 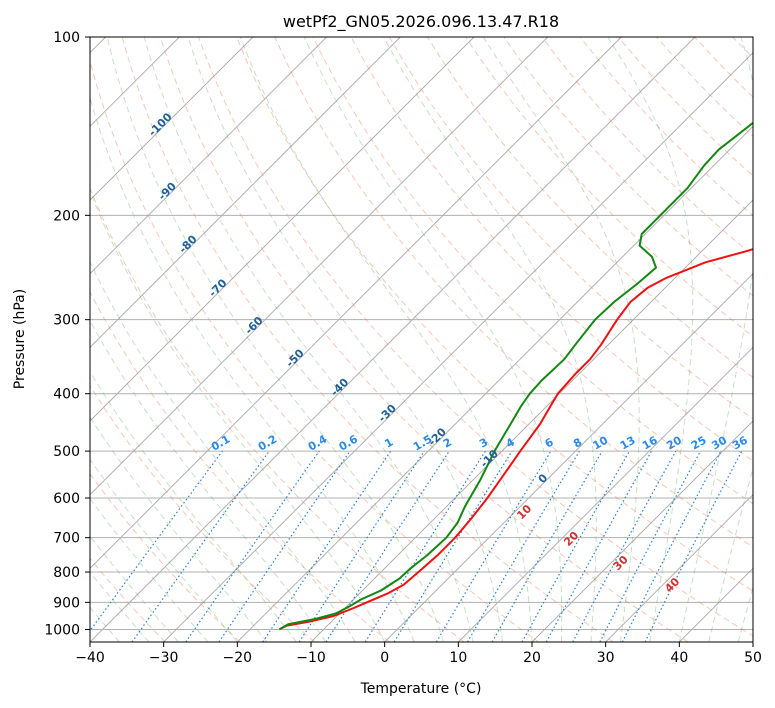 What do you see at coordinates (164, 658) in the screenshot?
I see `x-tick-label: −30` at bounding box center [164, 658].